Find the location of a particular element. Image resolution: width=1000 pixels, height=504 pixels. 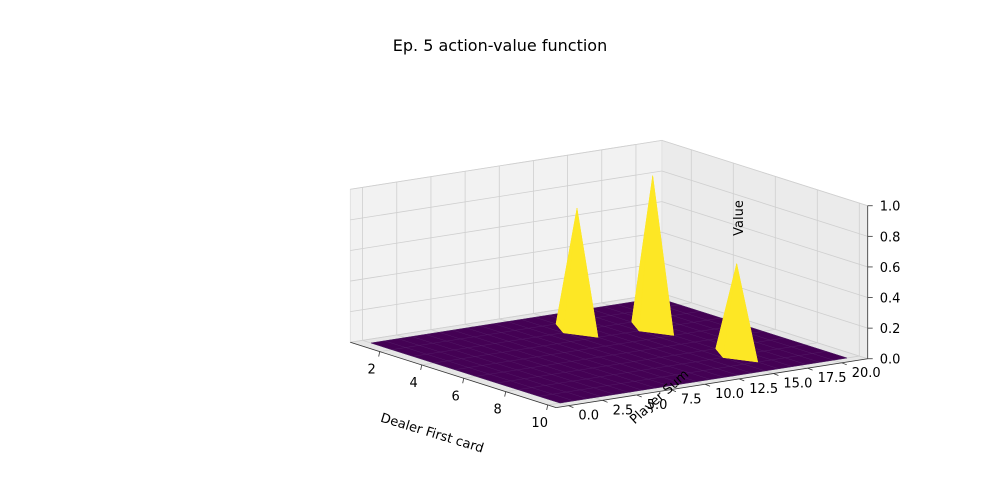

z-tick-label: 0.2 is located at coordinates (890, 329).